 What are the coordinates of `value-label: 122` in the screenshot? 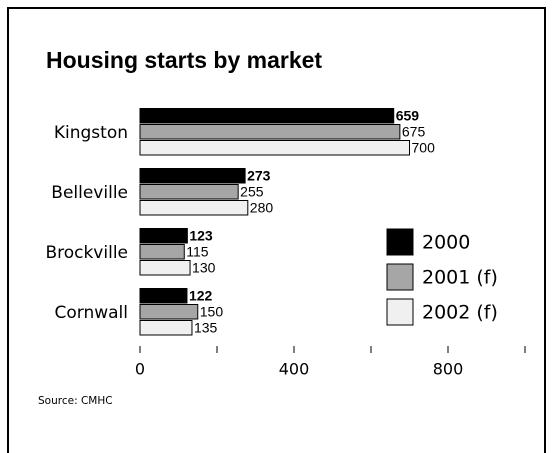 It's located at (201, 296).